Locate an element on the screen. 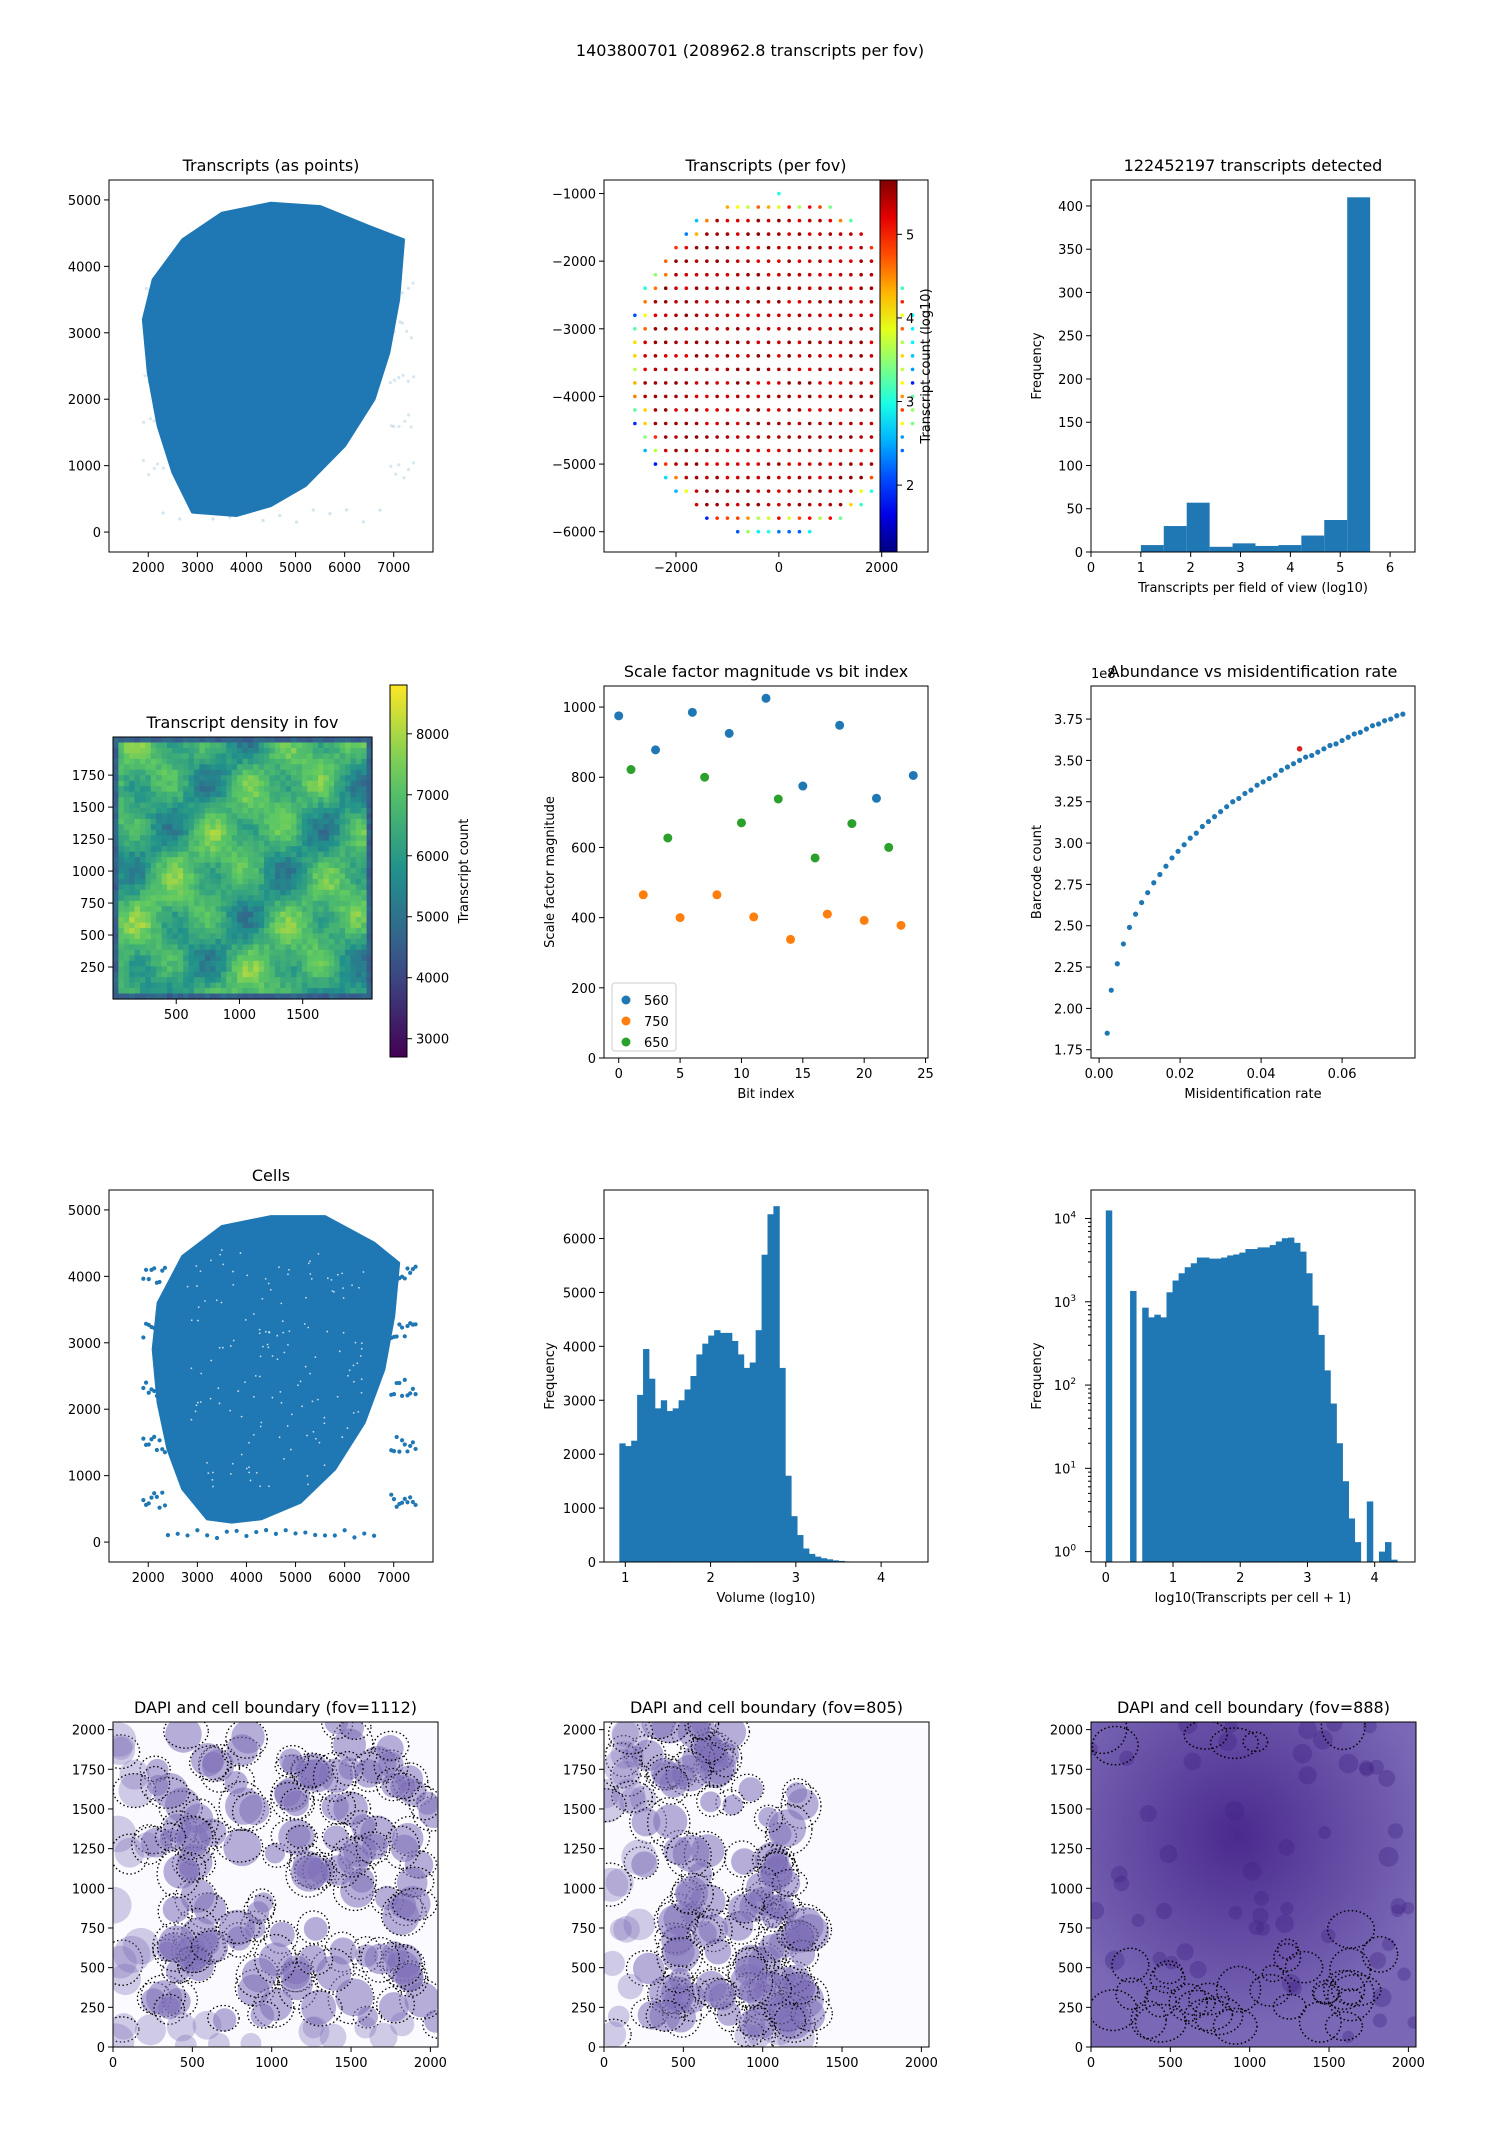 This screenshot has width=1500, height=2150. axes-frame is located at coordinates (271, 366).